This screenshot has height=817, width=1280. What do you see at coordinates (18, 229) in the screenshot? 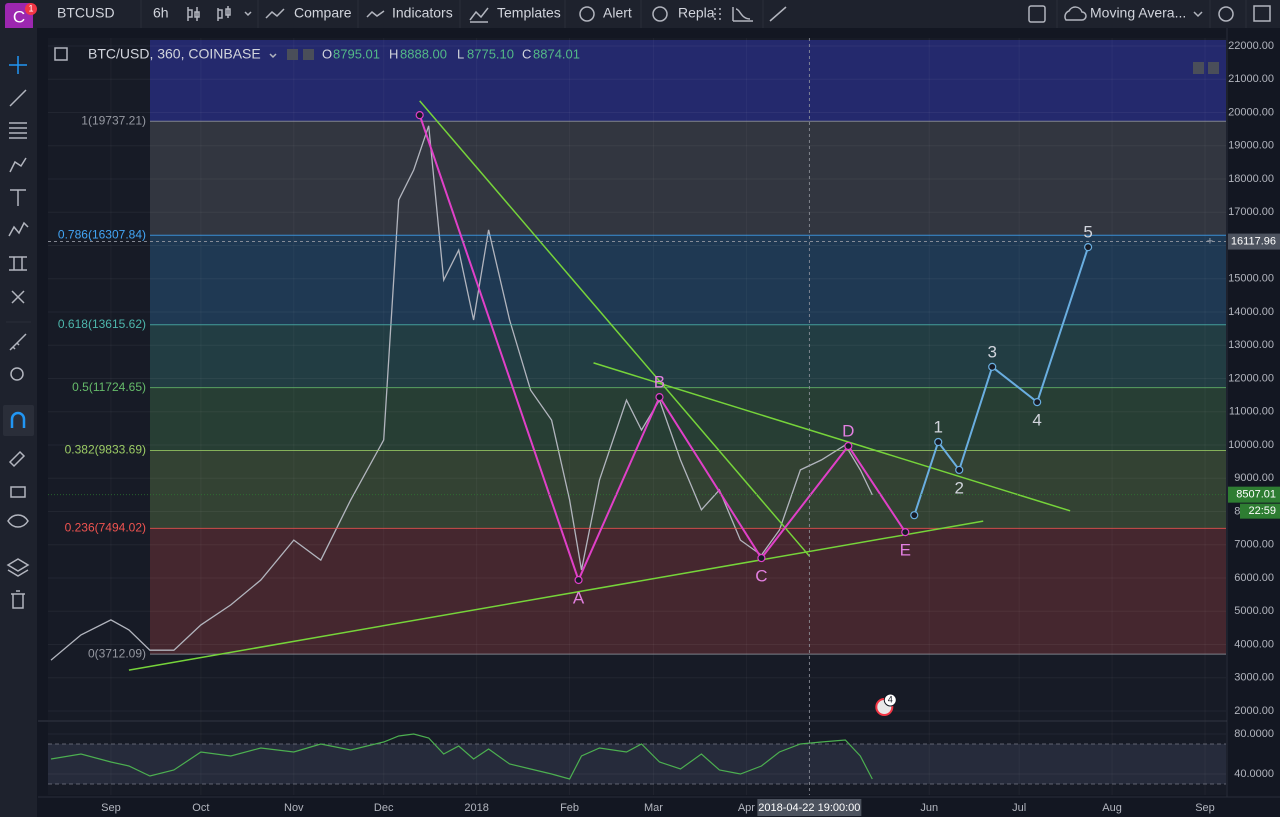
I see `pattern-tool` at bounding box center [18, 229].